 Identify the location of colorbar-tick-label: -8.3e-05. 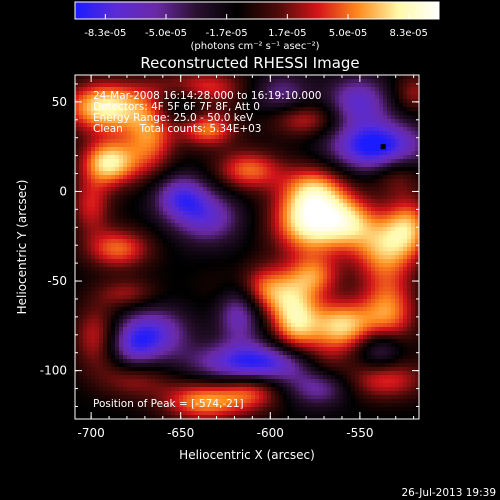
(105, 33).